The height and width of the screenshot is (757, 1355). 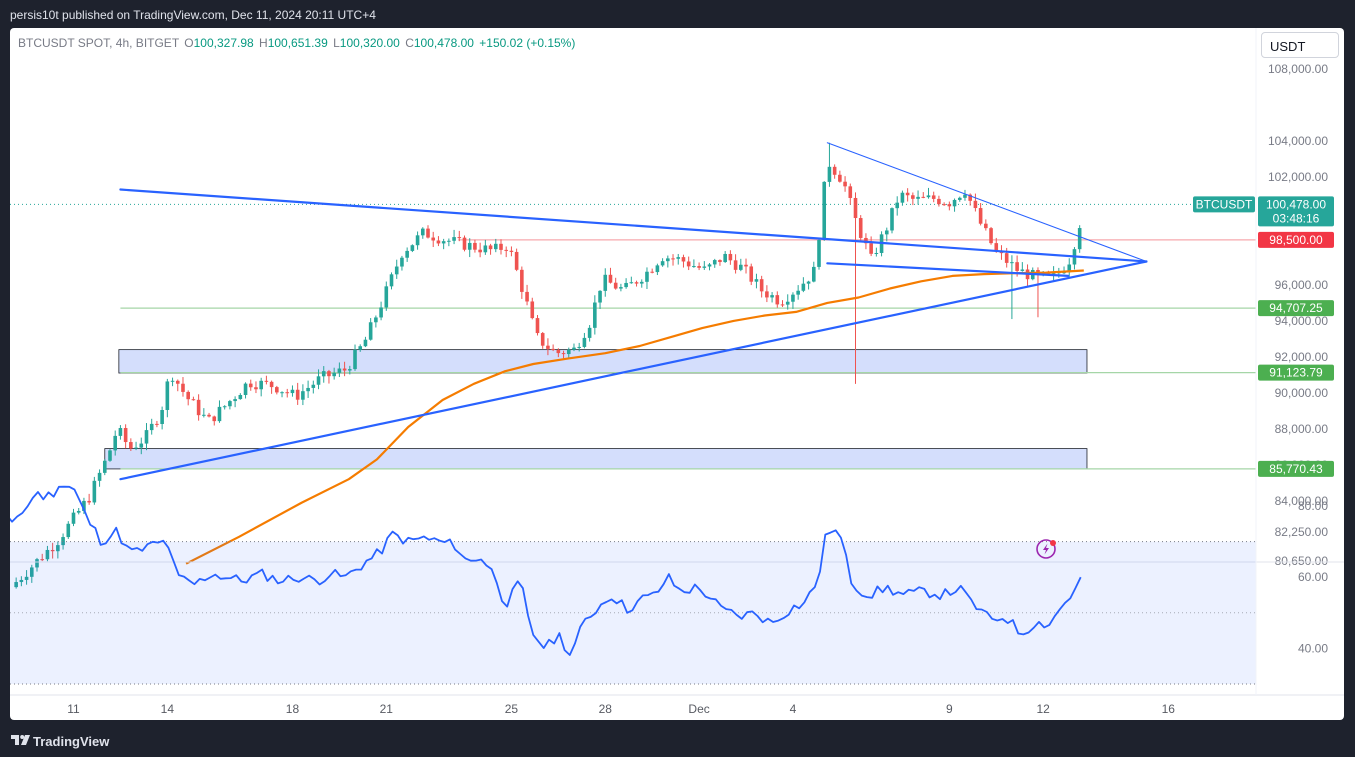 What do you see at coordinates (1300, 45) in the screenshot?
I see `currency-button: USDT` at bounding box center [1300, 45].